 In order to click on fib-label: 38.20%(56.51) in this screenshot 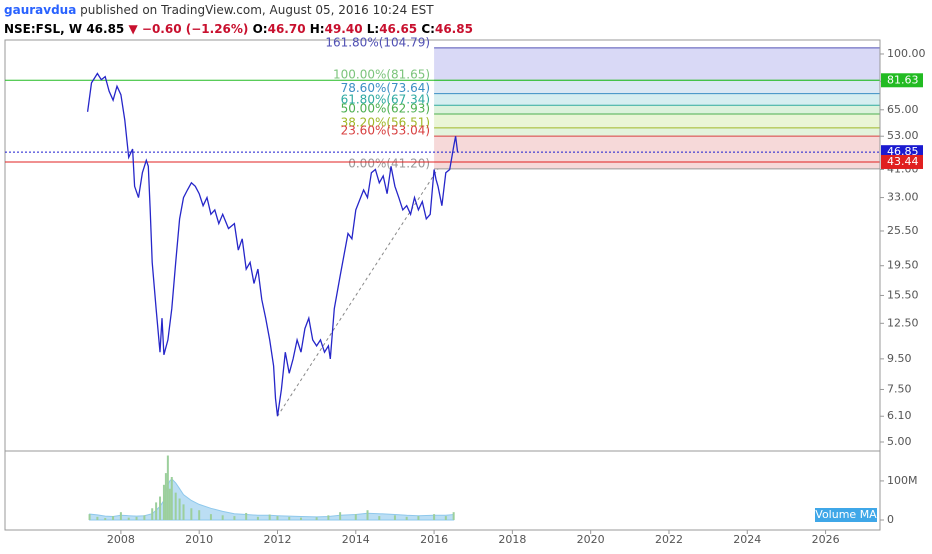, I will do `click(385, 122)`.